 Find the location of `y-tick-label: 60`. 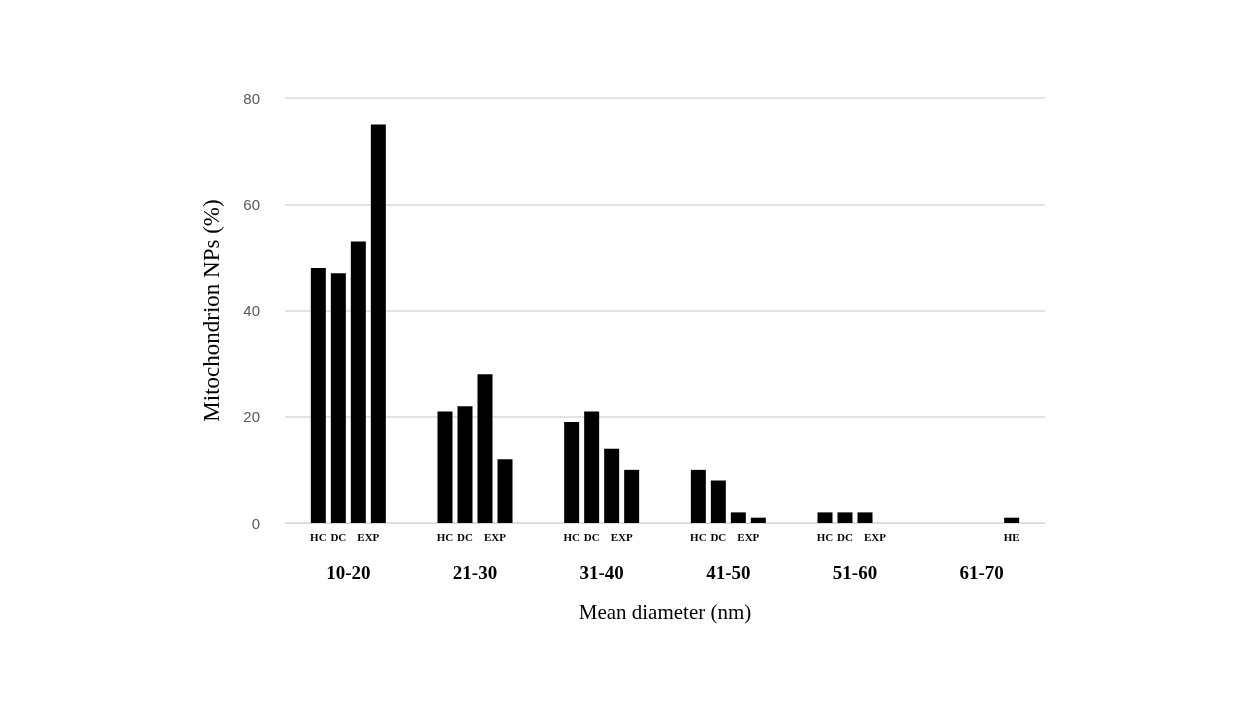

y-tick-label: 60 is located at coordinates (251, 204).